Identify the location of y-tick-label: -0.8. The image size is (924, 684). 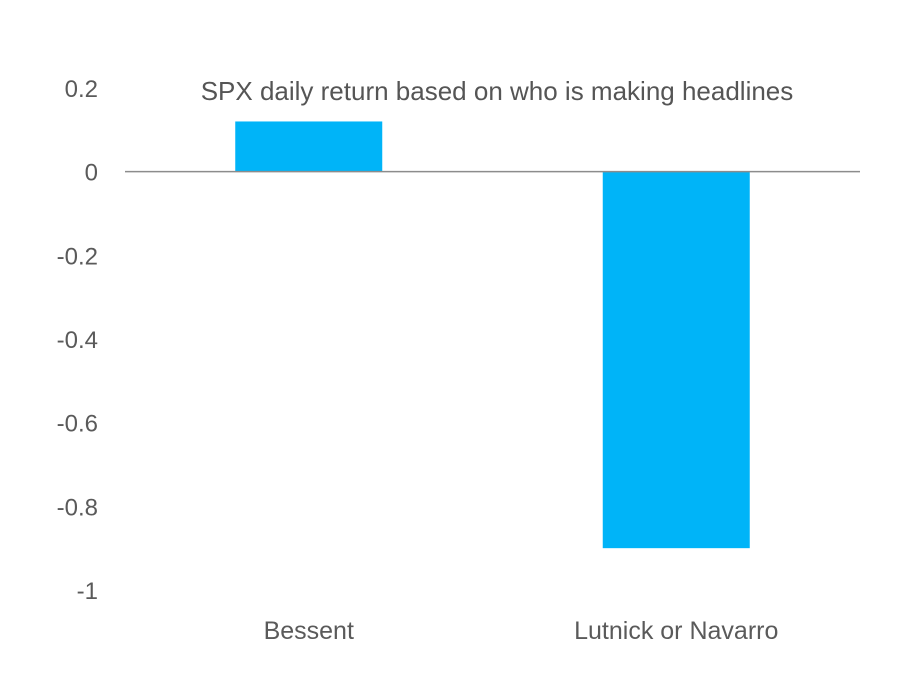
(77, 507).